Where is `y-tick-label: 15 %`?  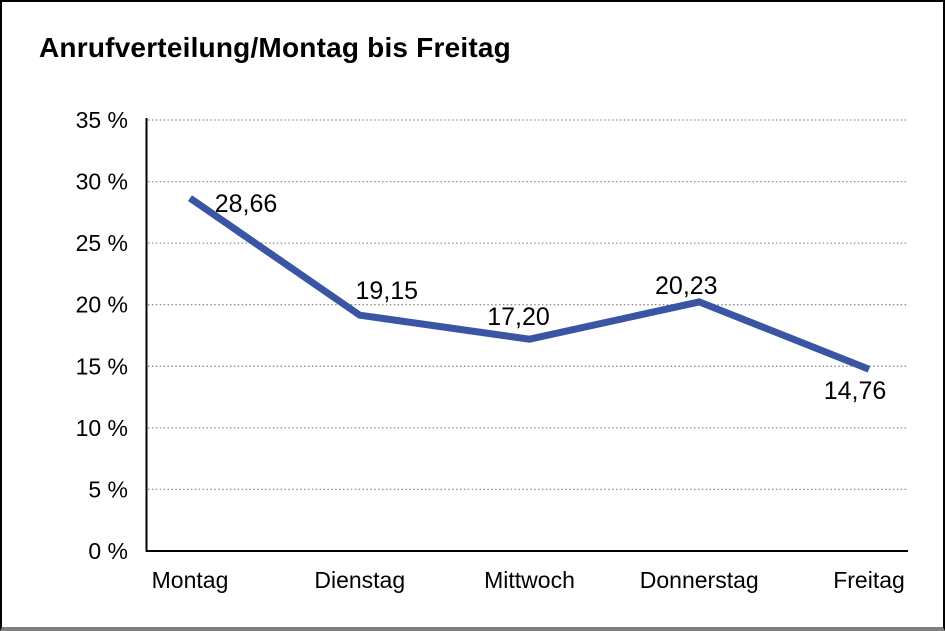 y-tick-label: 15 % is located at coordinates (102, 366).